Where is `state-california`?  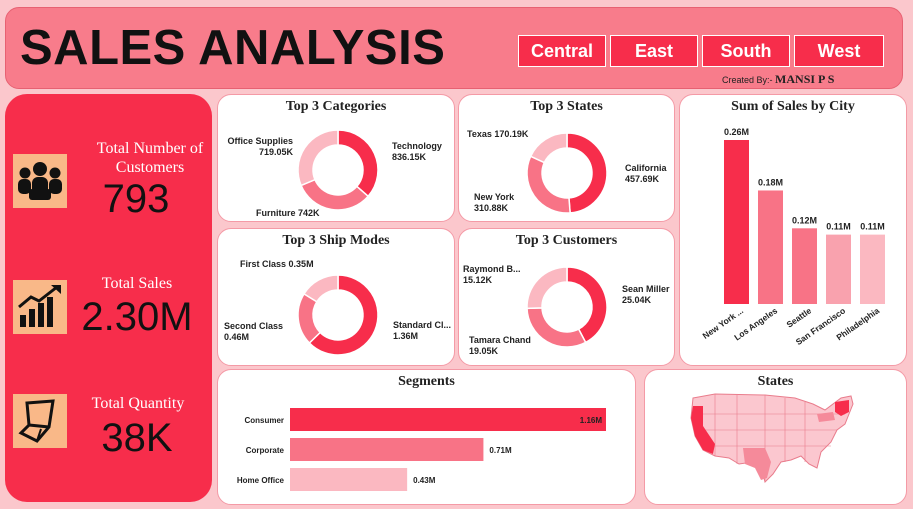 state-california is located at coordinates (703, 430).